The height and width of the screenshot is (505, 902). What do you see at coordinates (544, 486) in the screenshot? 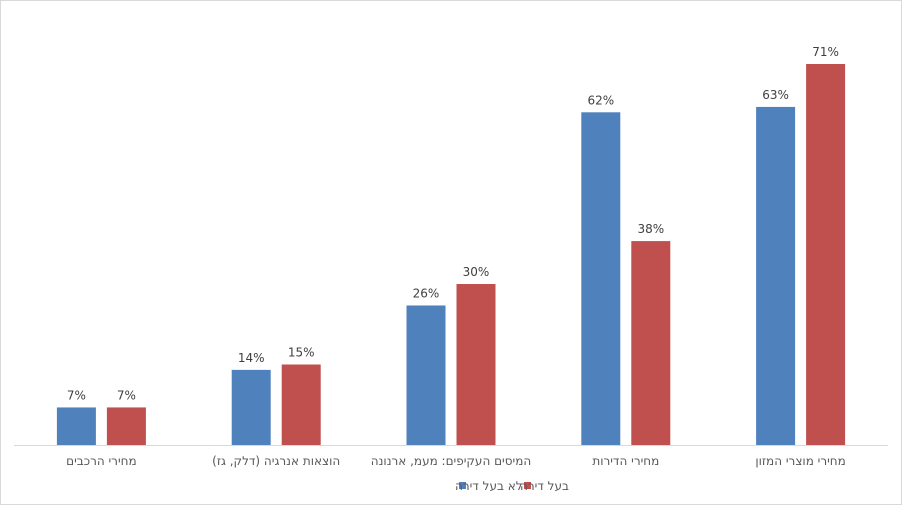
I see `legend-label-owner: בעל דירה` at bounding box center [544, 486].